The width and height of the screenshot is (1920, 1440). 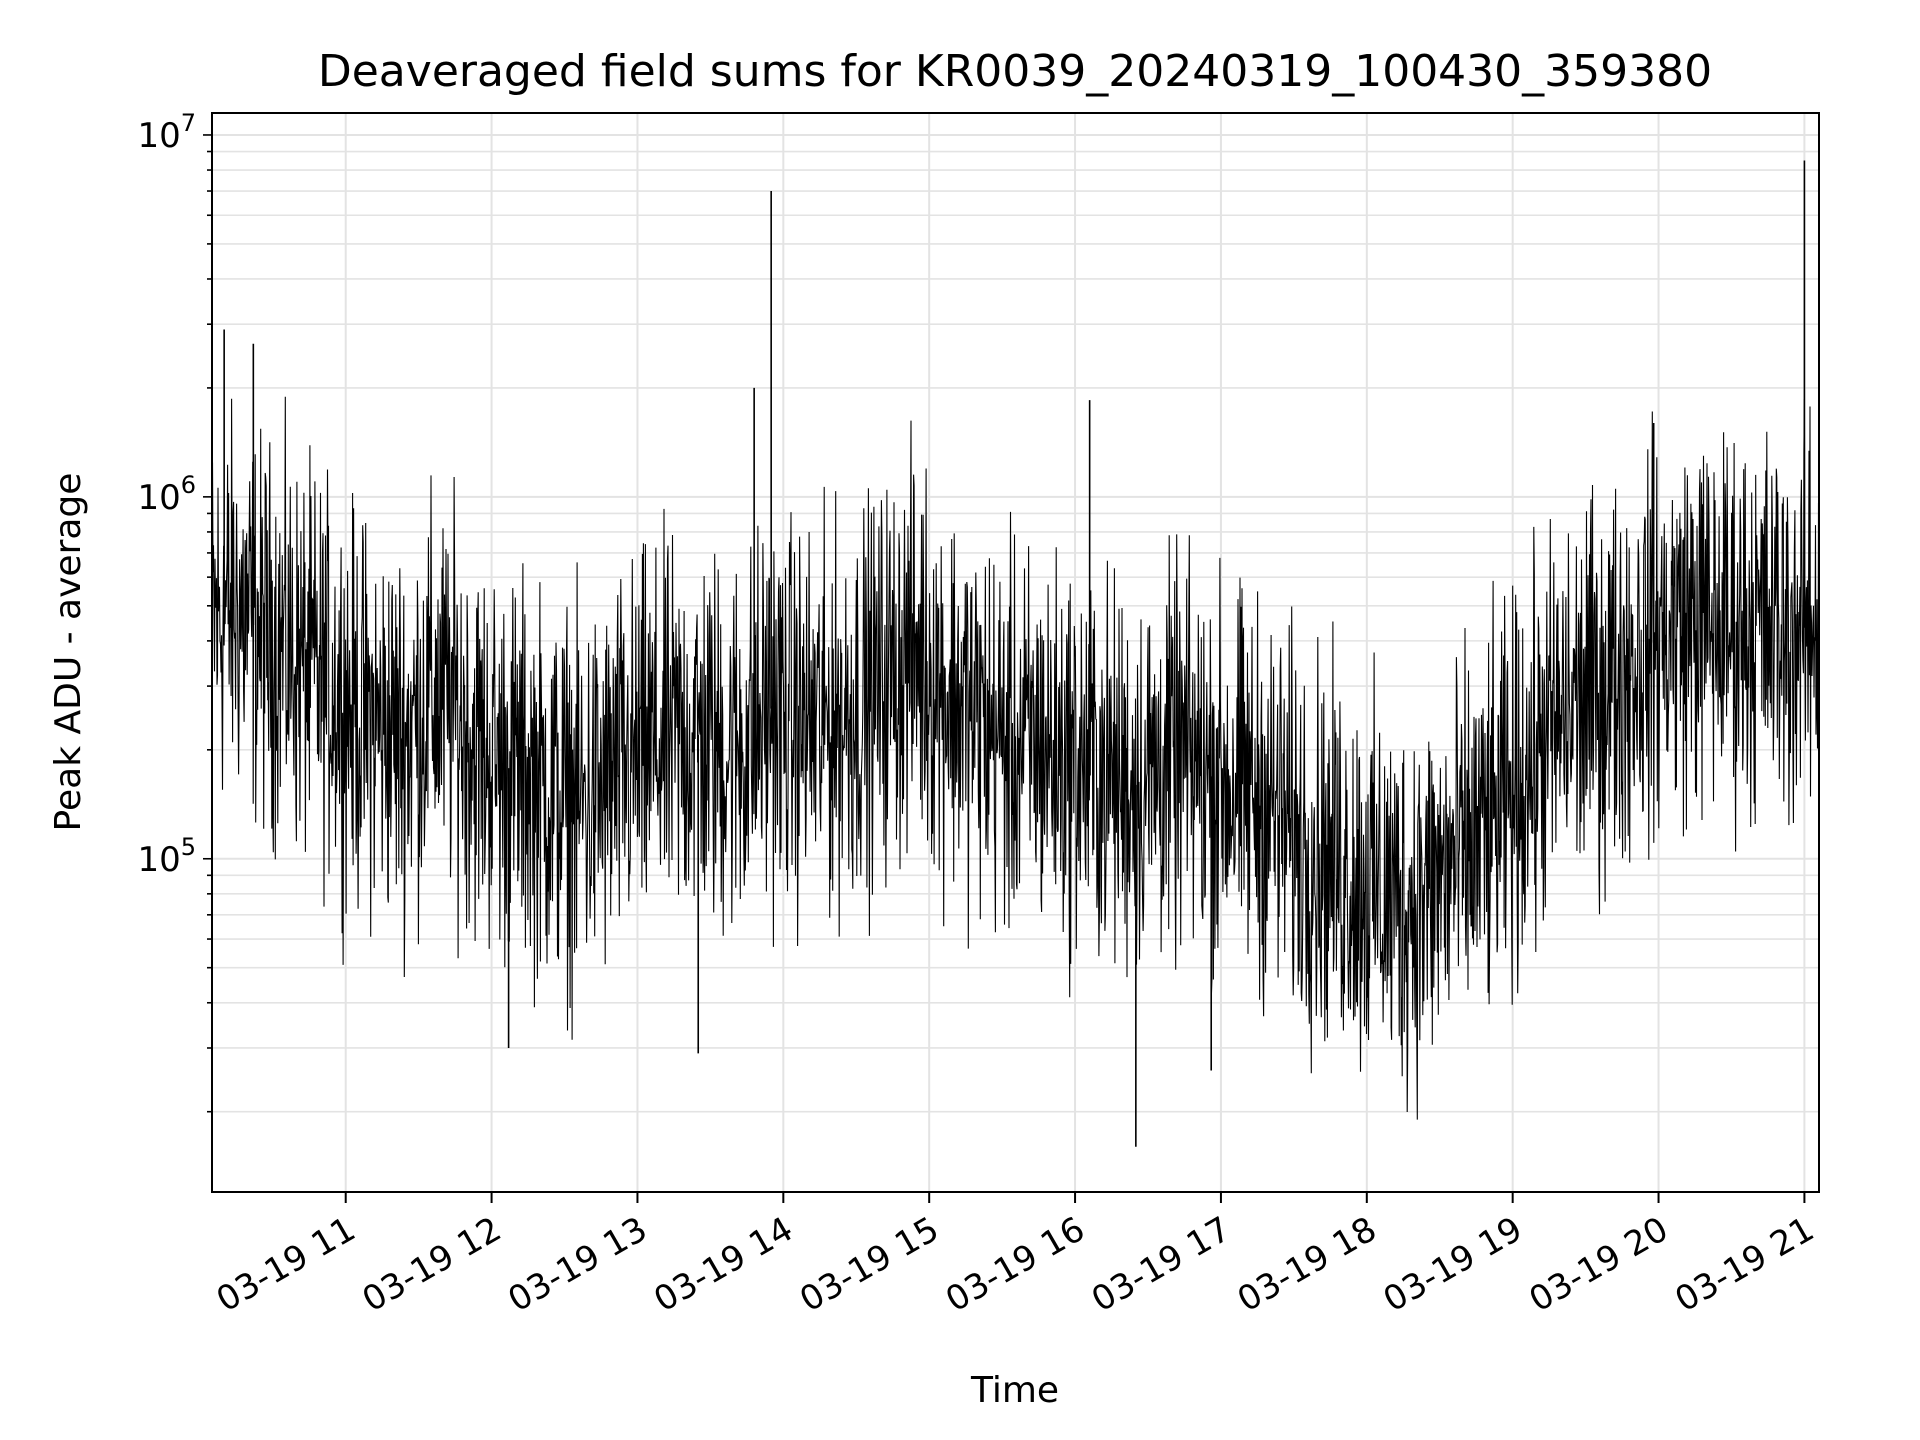 What do you see at coordinates (166, 494) in the screenshot?
I see `y-tick-label: 10⁶` at bounding box center [166, 494].